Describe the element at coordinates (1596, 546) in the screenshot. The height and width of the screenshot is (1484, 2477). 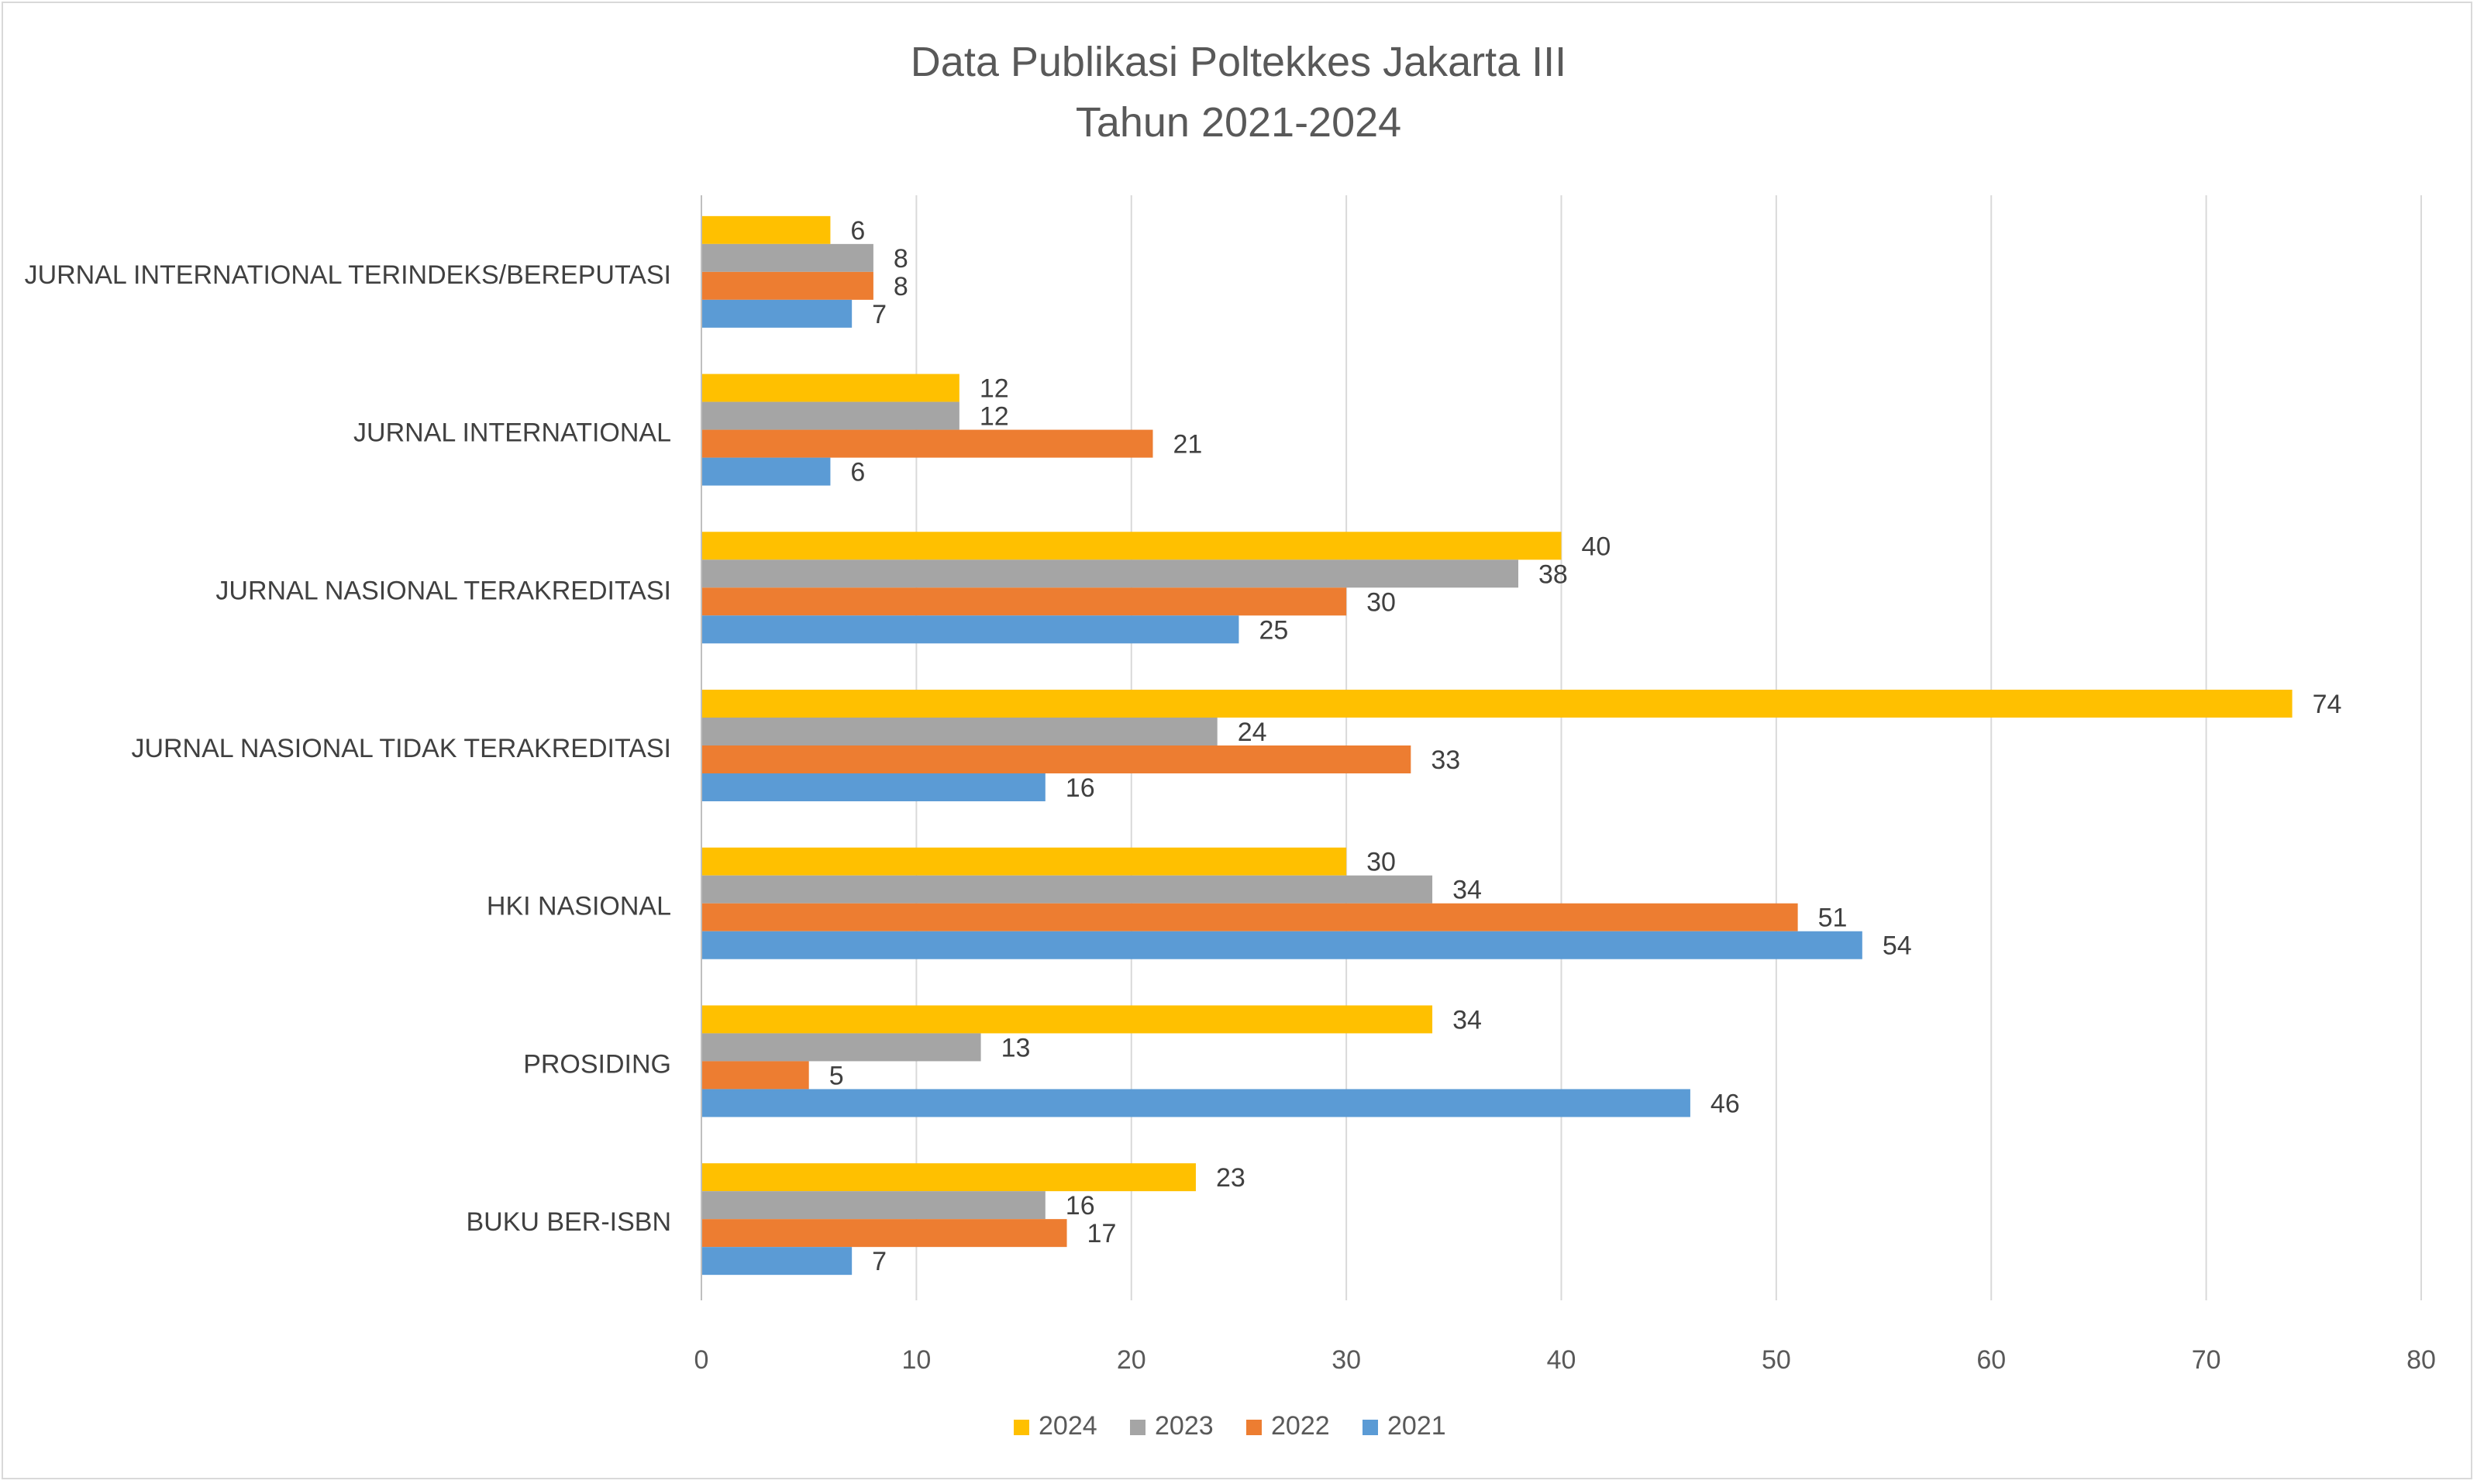
I see `data-label: 40` at that location.